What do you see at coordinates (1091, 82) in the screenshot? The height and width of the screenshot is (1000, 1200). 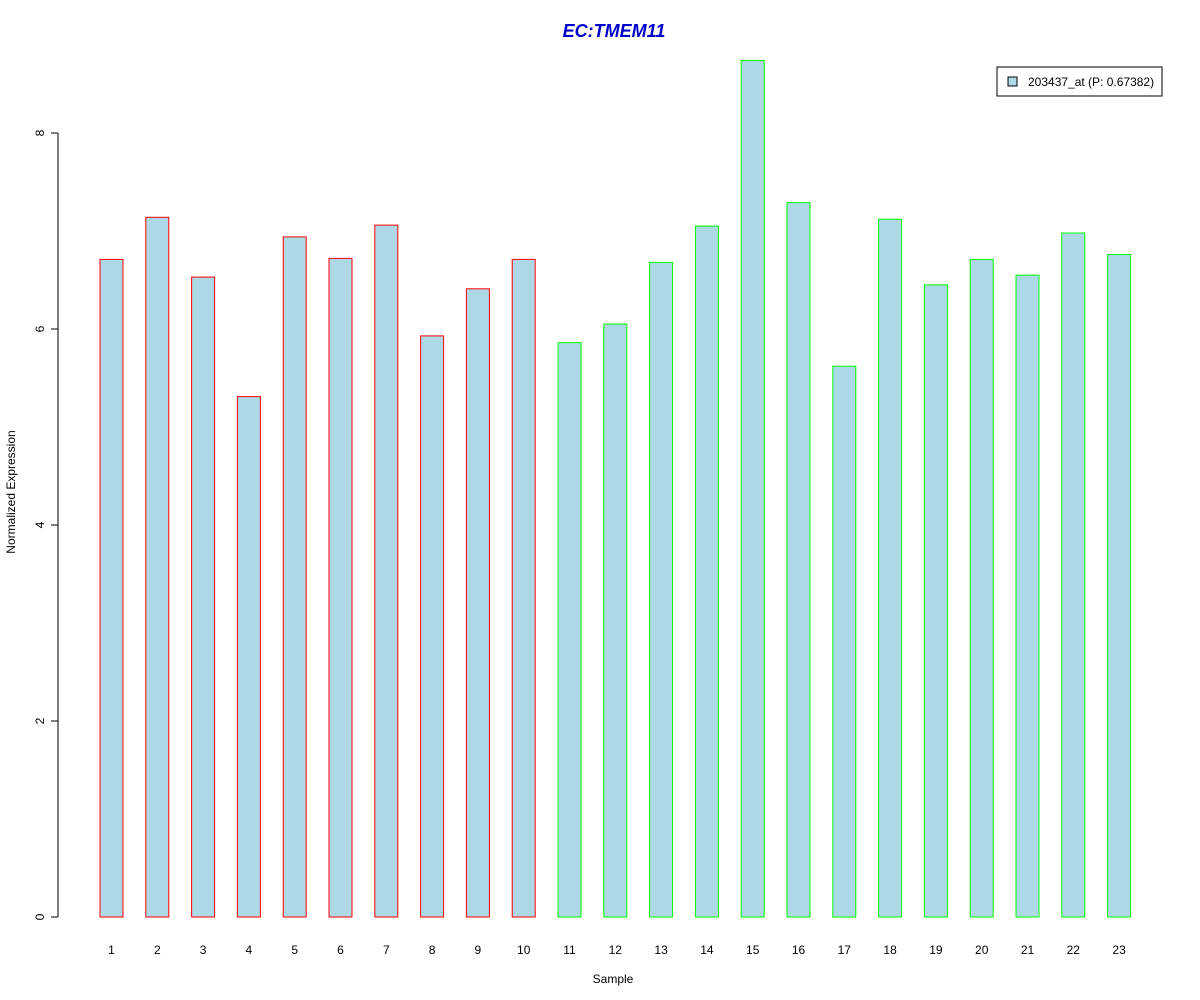 I see `legend-label: 203437_at (P: 0.67382)` at bounding box center [1091, 82].